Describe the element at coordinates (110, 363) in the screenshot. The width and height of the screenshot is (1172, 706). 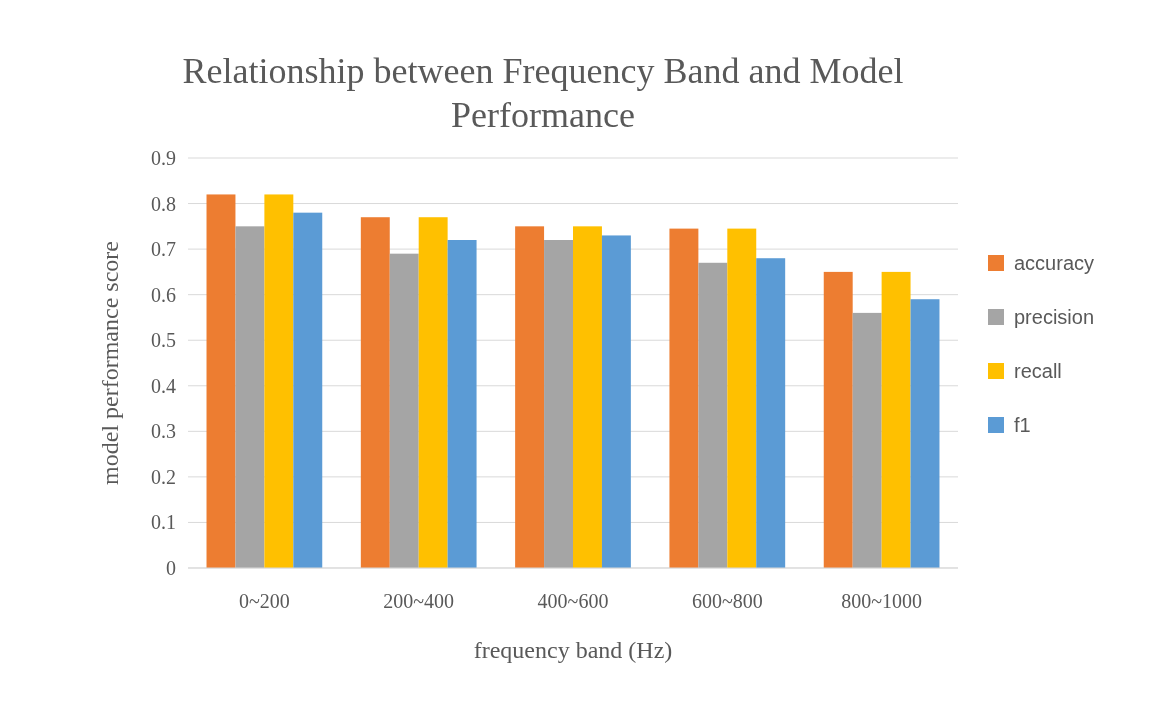
I see `y-axis-title: model performance score` at that location.